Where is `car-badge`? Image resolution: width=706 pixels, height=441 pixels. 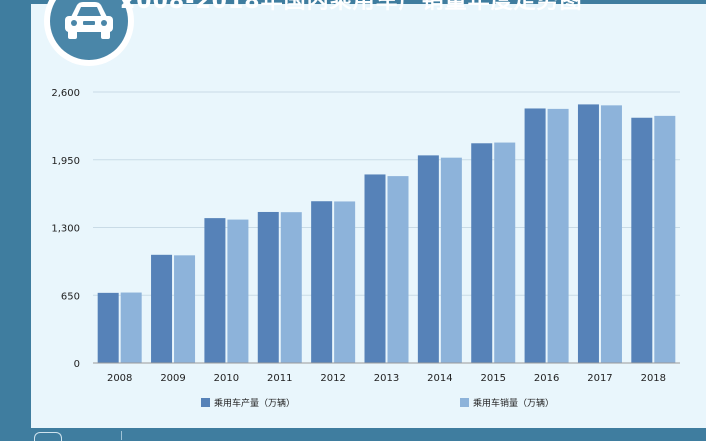 car-badge is located at coordinates (89, 33).